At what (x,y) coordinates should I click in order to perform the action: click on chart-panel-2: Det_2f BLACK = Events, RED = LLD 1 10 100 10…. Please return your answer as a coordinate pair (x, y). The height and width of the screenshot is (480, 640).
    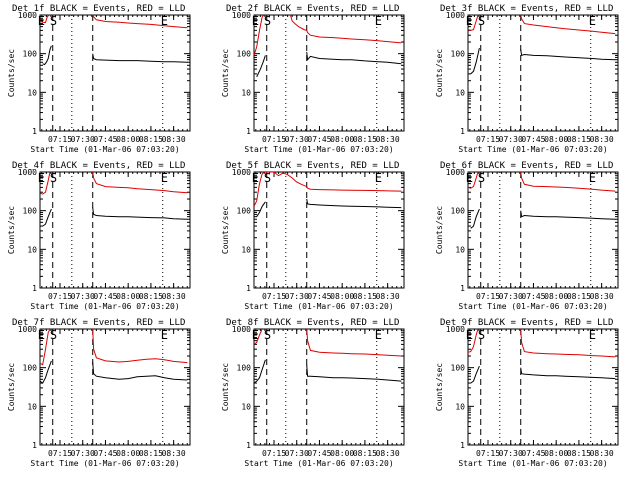
    Looking at the image, I should click on (313, 79).